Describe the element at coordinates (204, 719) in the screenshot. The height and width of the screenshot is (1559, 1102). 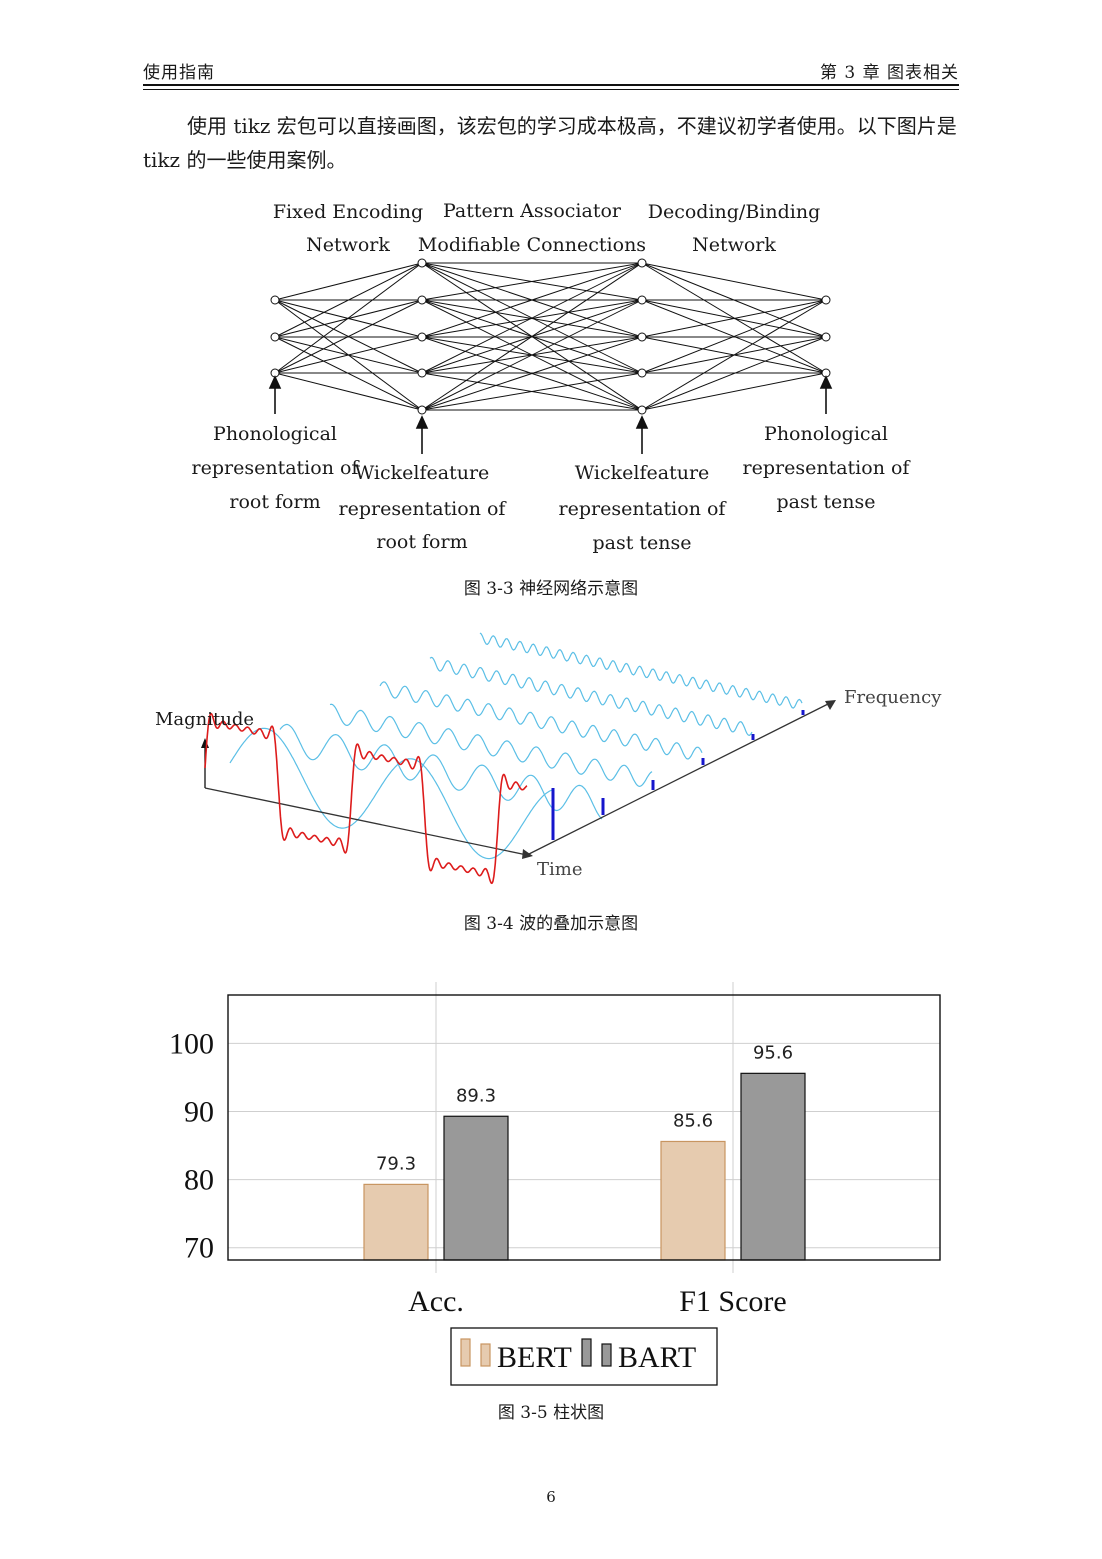
I see `magnitude-label: Magnitude` at that location.